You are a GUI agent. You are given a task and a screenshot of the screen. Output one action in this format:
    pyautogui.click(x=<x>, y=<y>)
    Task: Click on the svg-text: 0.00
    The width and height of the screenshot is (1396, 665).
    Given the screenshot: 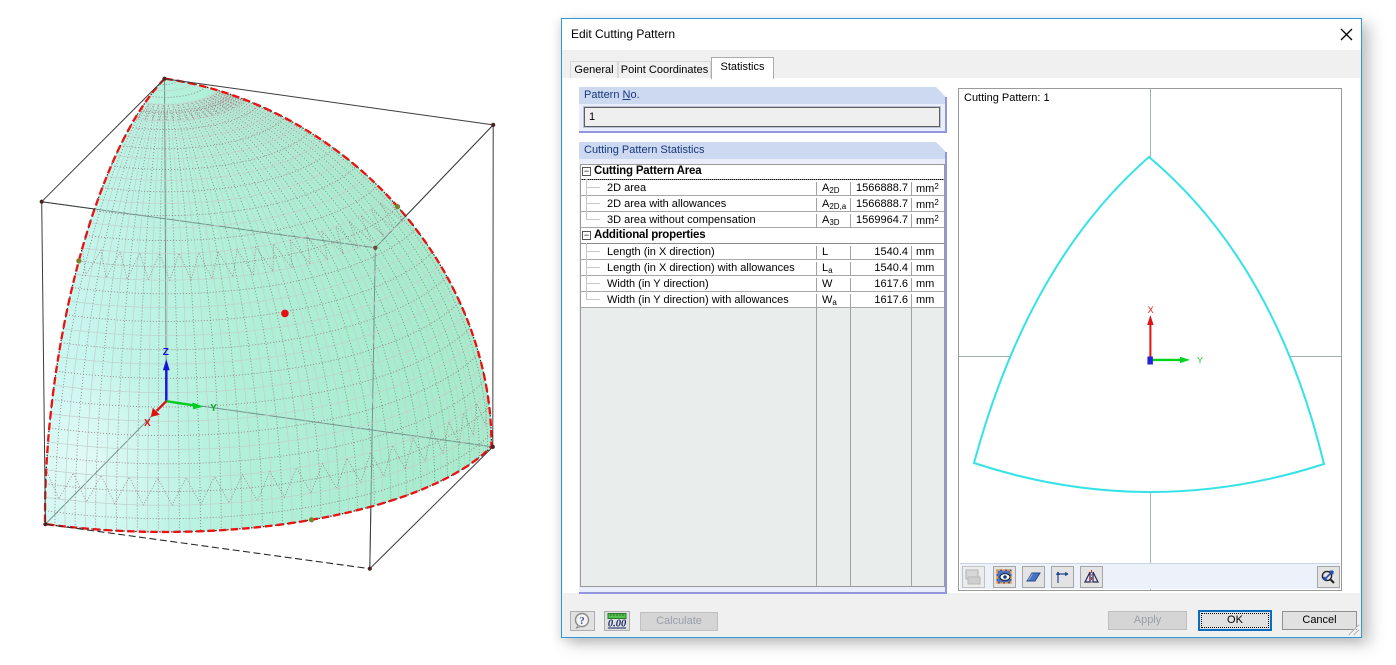 What is the action you would take?
    pyautogui.click(x=617, y=624)
    